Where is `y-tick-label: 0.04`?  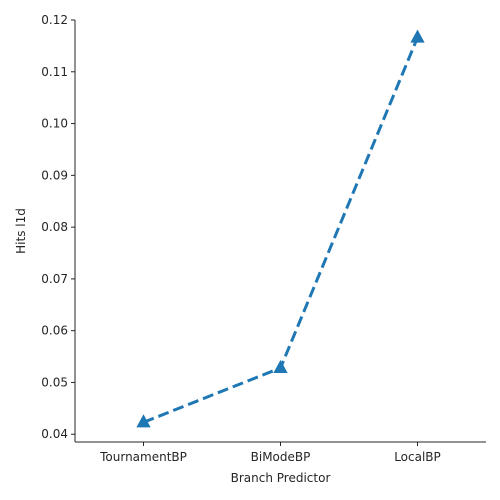
y-tick-label: 0.04 is located at coordinates (54, 434).